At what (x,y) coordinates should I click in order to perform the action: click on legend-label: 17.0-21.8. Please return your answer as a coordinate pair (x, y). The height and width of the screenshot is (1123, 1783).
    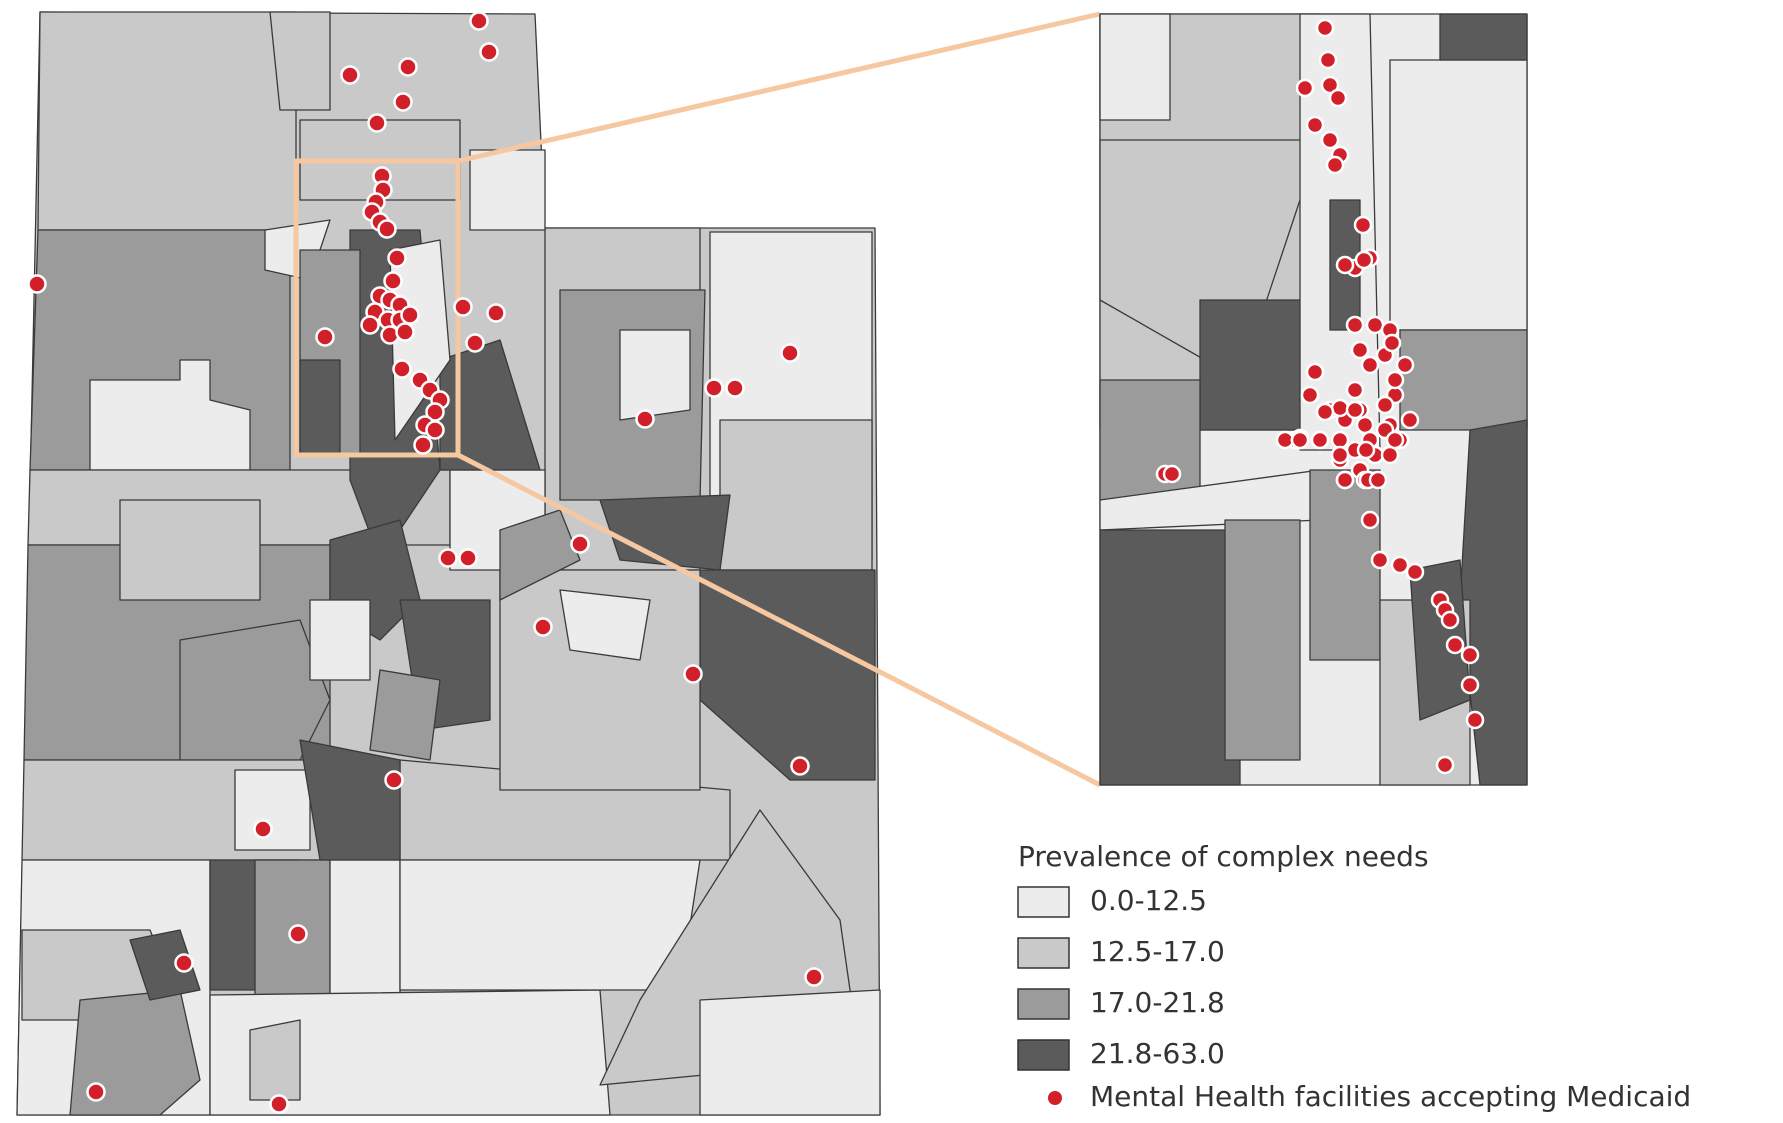
    Looking at the image, I should click on (1157, 1002).